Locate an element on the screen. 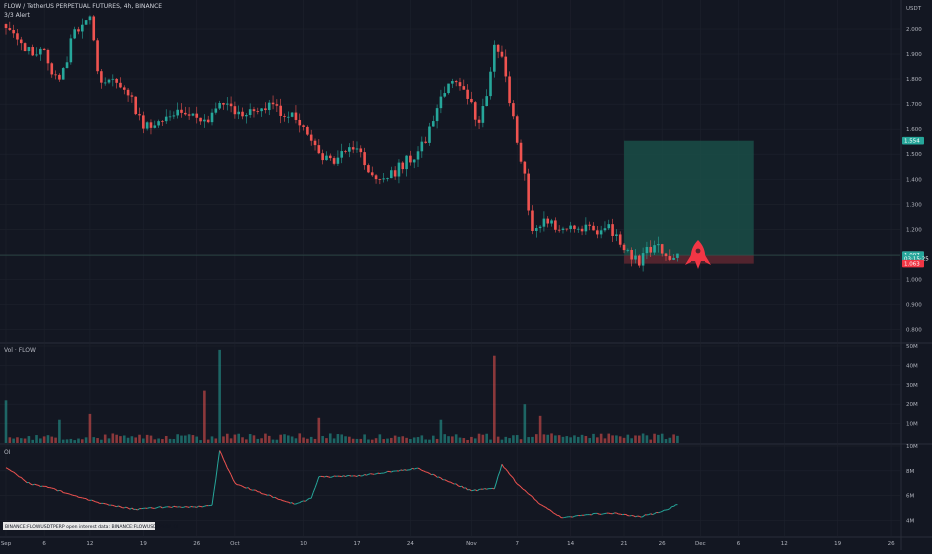 The height and width of the screenshot is (554, 932). time-tick-label: Sep is located at coordinates (6, 544).